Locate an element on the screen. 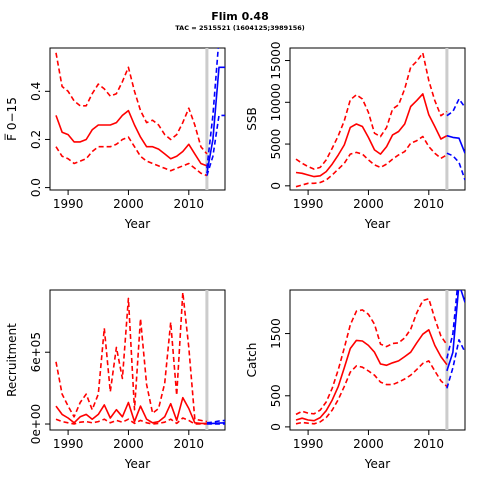 The image size is (480, 480). y-axis-label: Recruitment is located at coordinates (12, 360).